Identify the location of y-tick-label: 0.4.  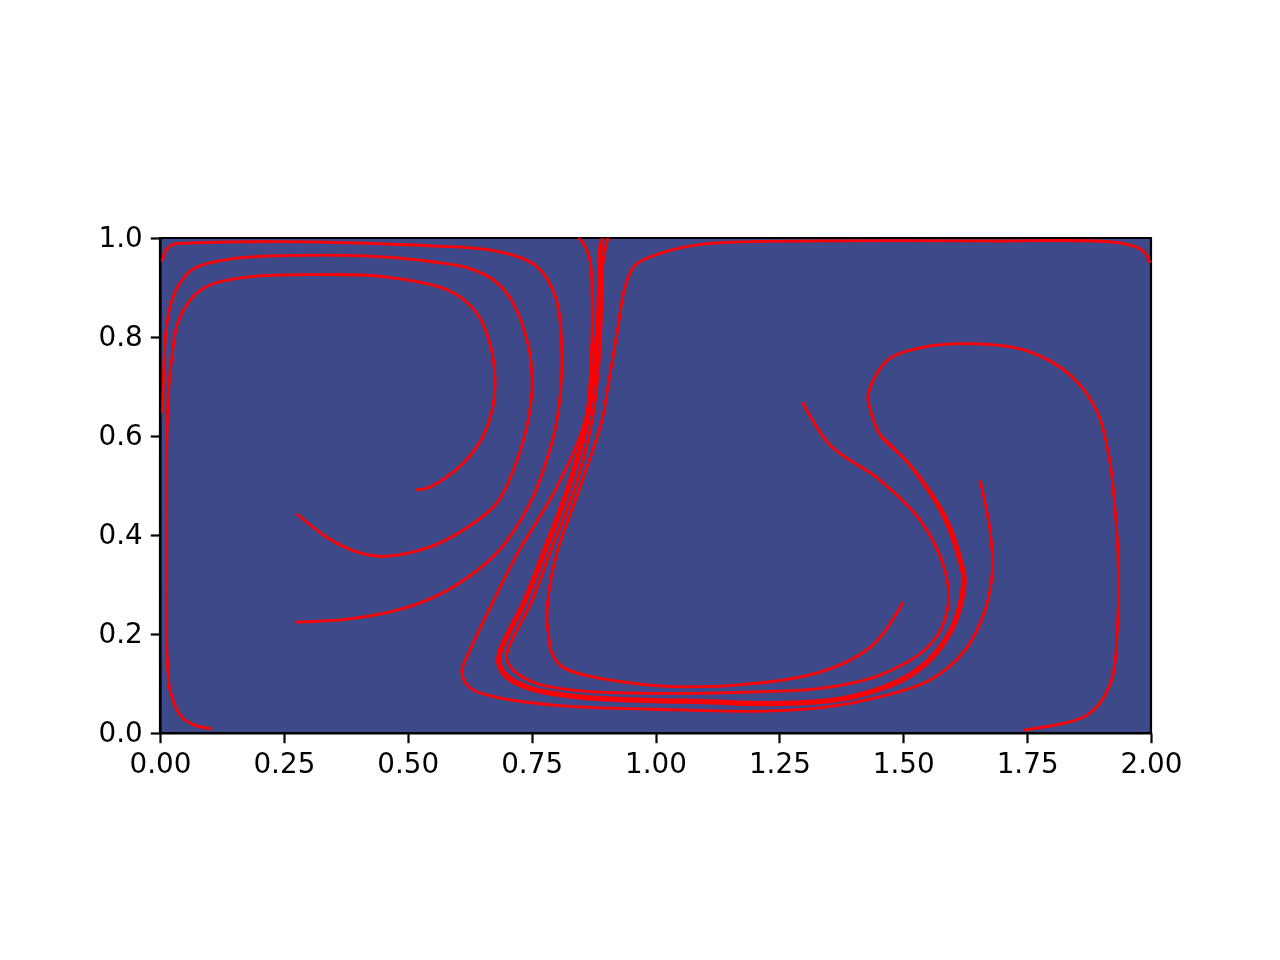
(120, 534).